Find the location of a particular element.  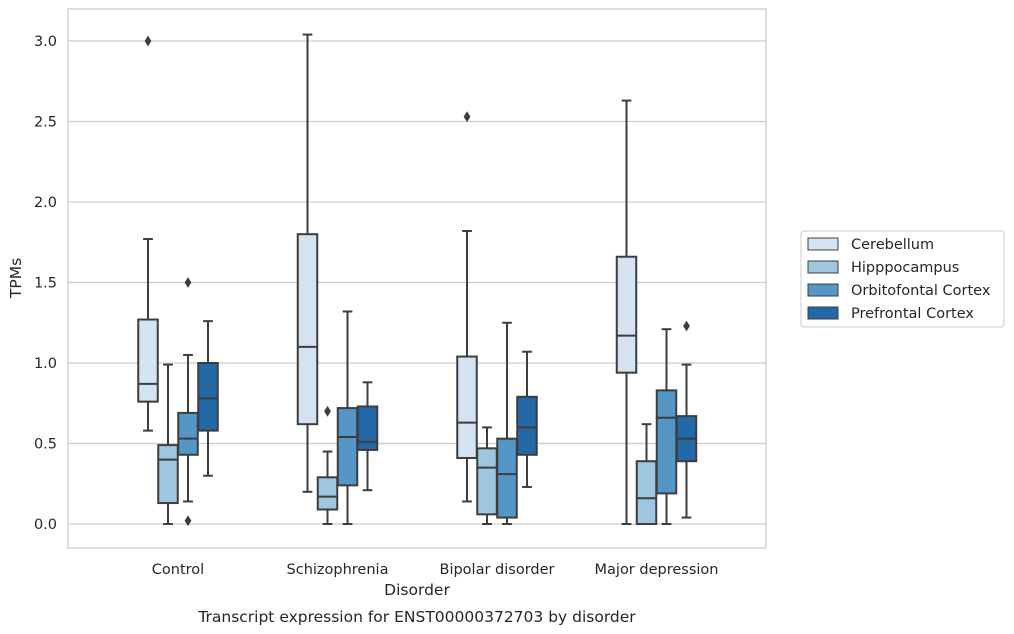

box-hipppocampus-major-depression is located at coordinates (646, 474).